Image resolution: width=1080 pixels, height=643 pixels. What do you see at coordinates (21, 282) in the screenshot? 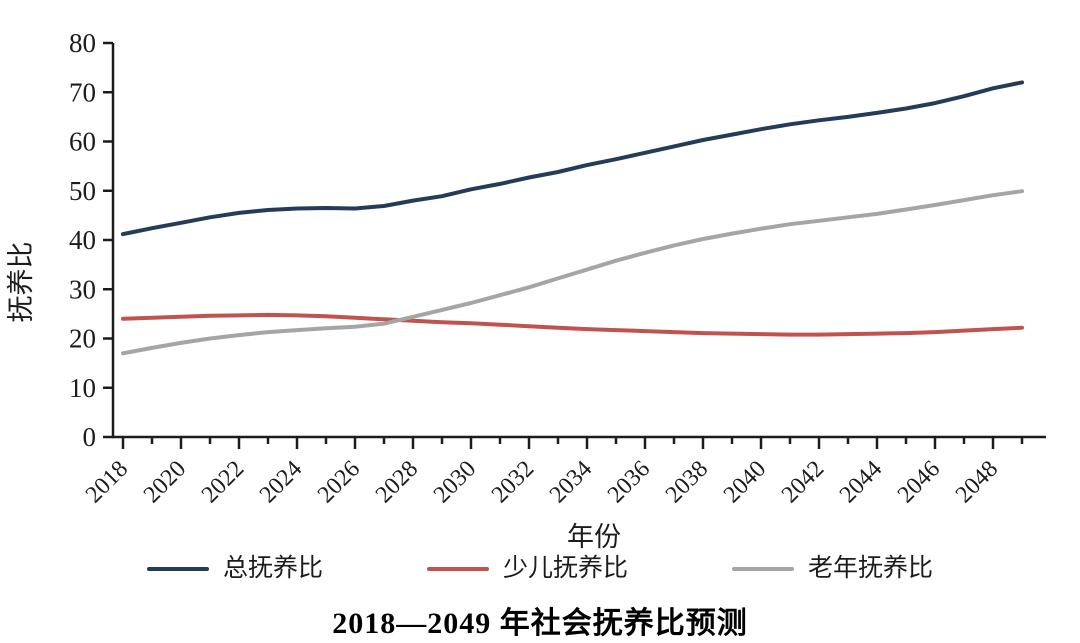
I see `y-axis-label: 抚养比` at bounding box center [21, 282].